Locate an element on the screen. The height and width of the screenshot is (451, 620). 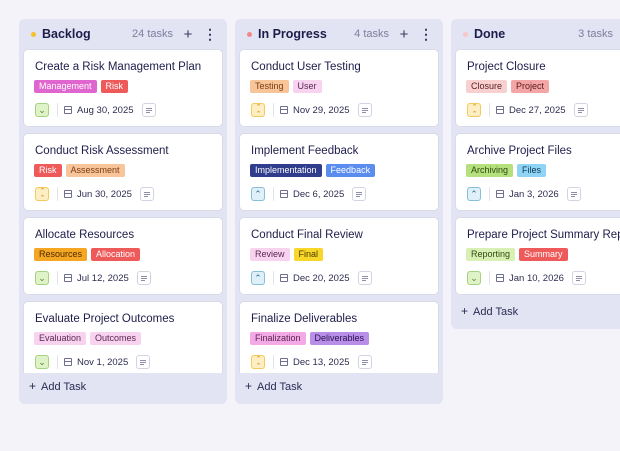
plus-icon: + is located at coordinates (465, 311).